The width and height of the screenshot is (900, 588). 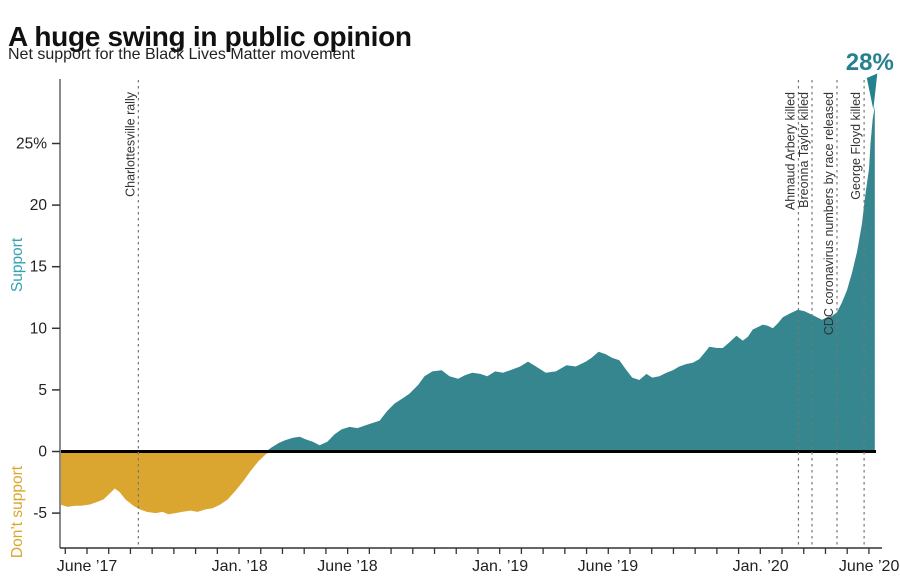 What do you see at coordinates (31, 144) in the screenshot?
I see `y-tick-label: 25%` at bounding box center [31, 144].